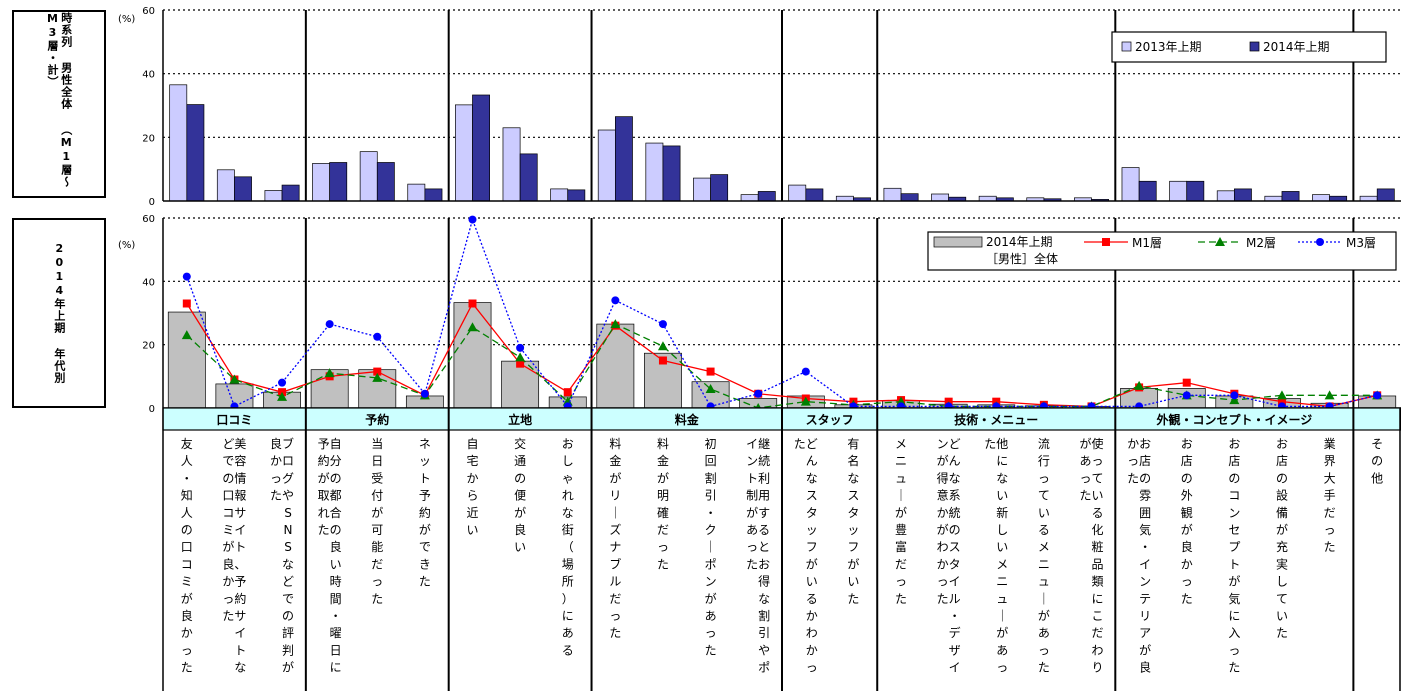 Image resolution: width=1401 pixels, height=691 pixels. What do you see at coordinates (472, 460) in the screenshot?
I see `category-char: 宅` at bounding box center [472, 460].